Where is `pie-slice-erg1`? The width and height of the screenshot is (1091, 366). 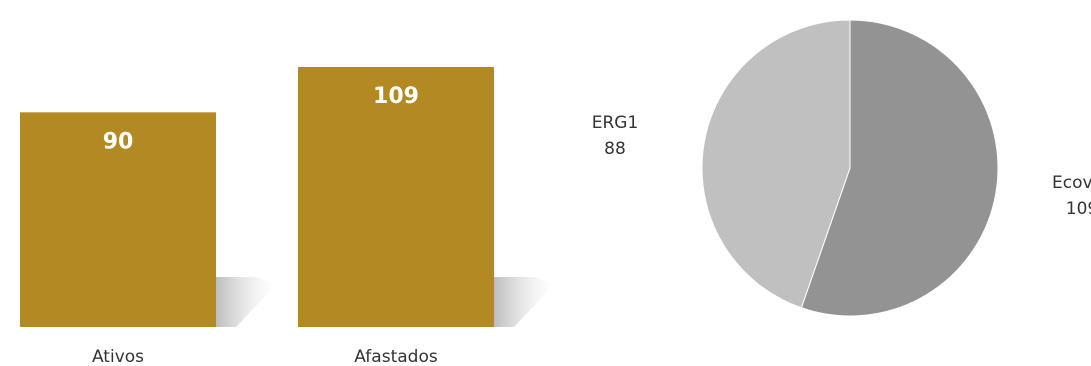
pie-slice-erg1 is located at coordinates (776, 164).